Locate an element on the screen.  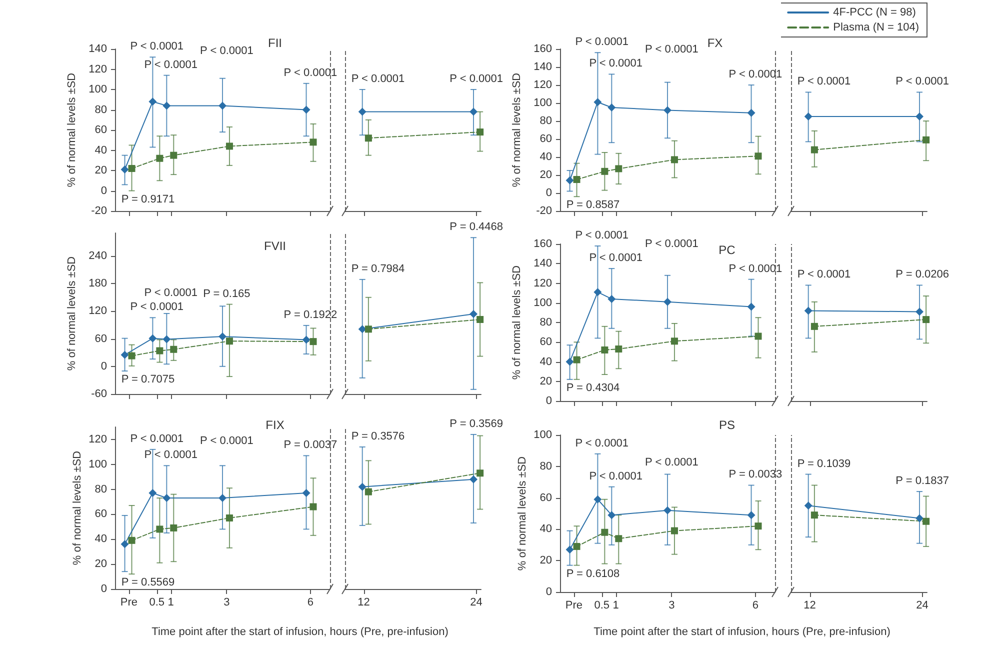
annotation: P = 0.3576 is located at coordinates (378, 436).